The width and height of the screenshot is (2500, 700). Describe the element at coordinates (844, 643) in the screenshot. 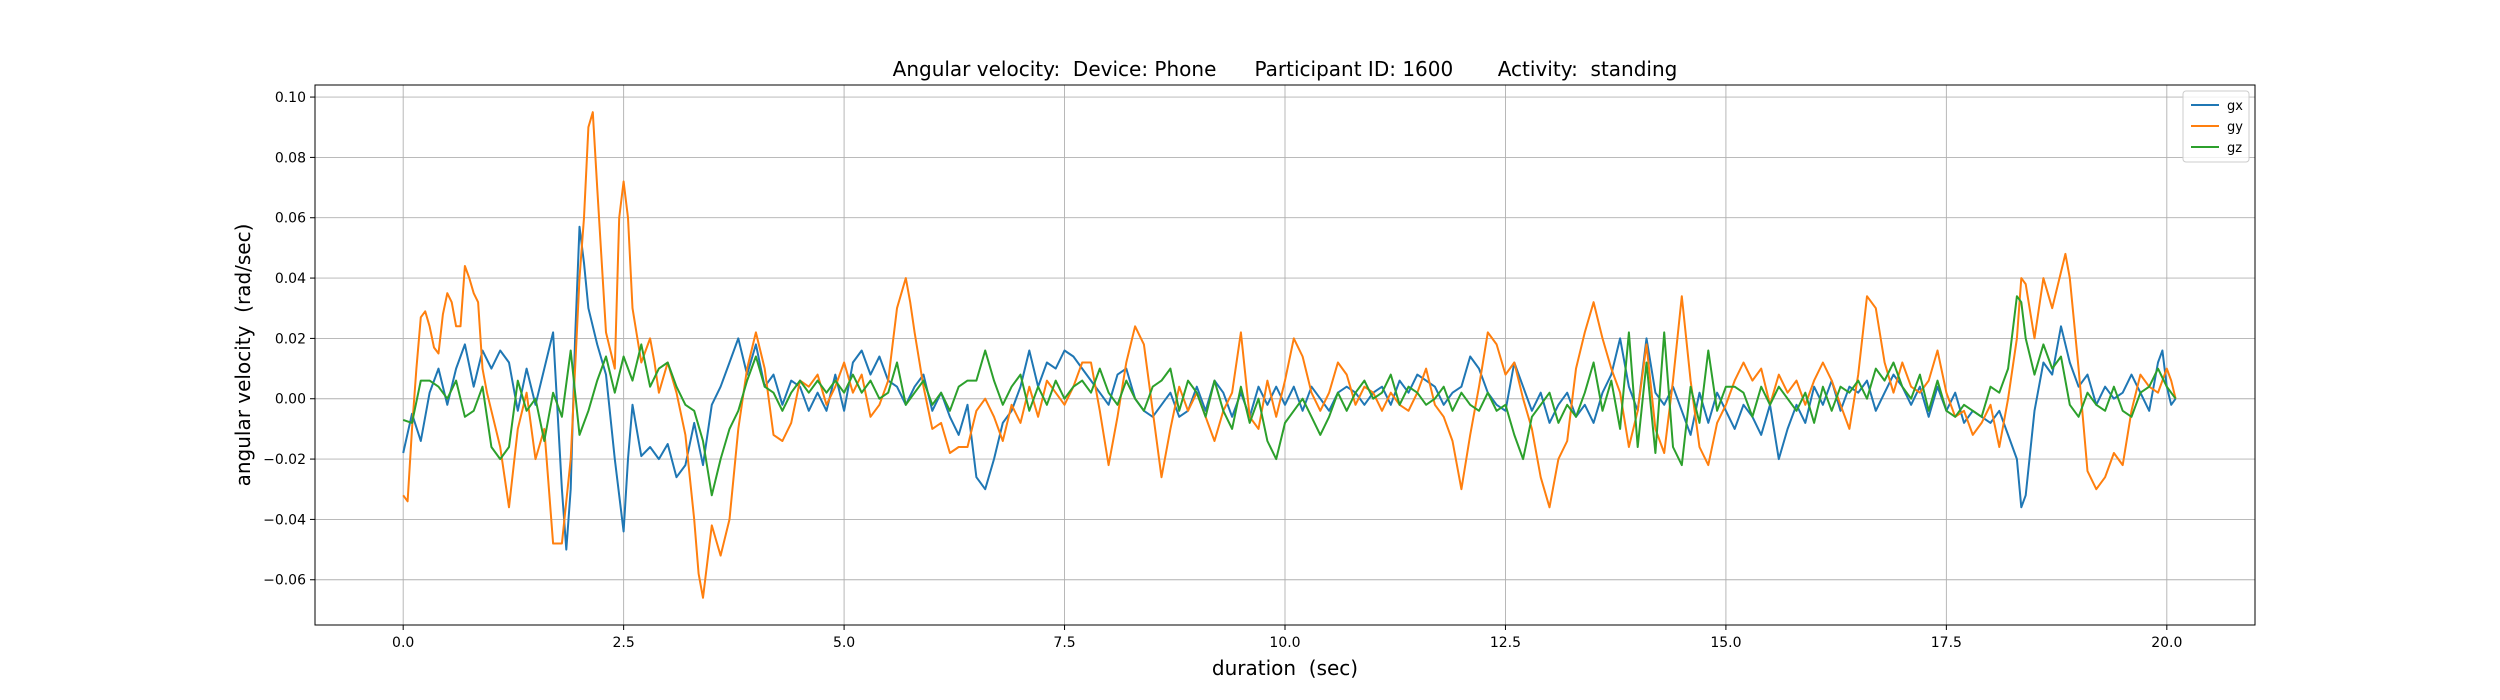

I see `x-tick-label: 5.0` at that location.